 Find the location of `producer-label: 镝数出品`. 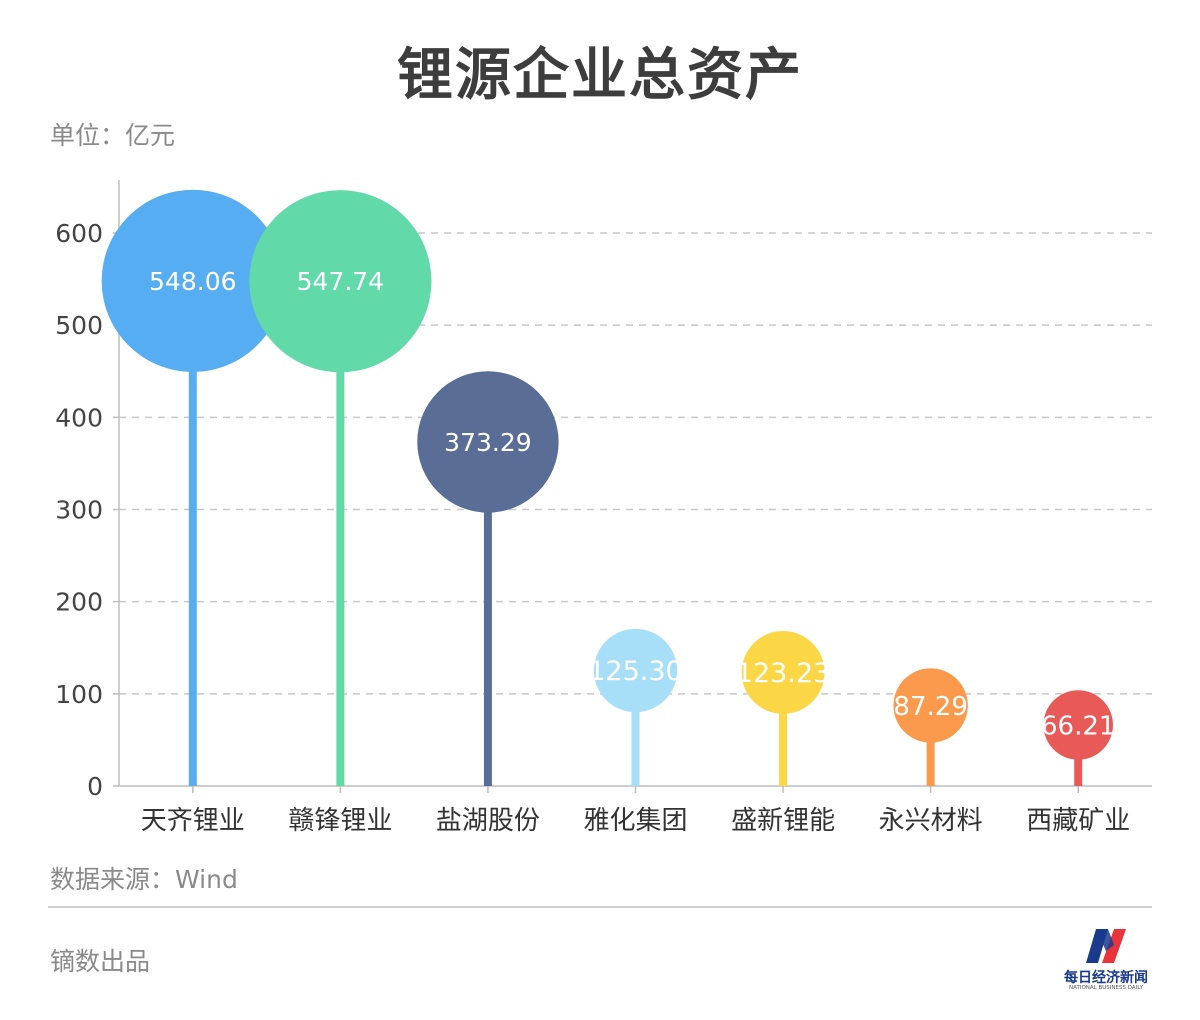

producer-label: 镝数出品 is located at coordinates (100, 961).